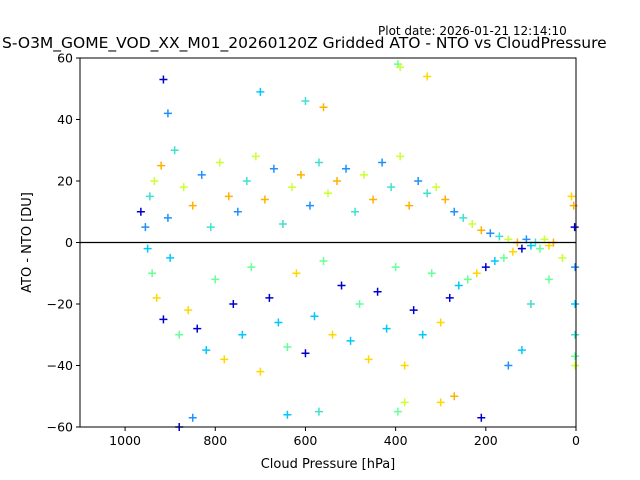  Describe the element at coordinates (472, 31) in the screenshot. I see `plot-date: Plot date: 2026-01-21 12:14:10` at that location.